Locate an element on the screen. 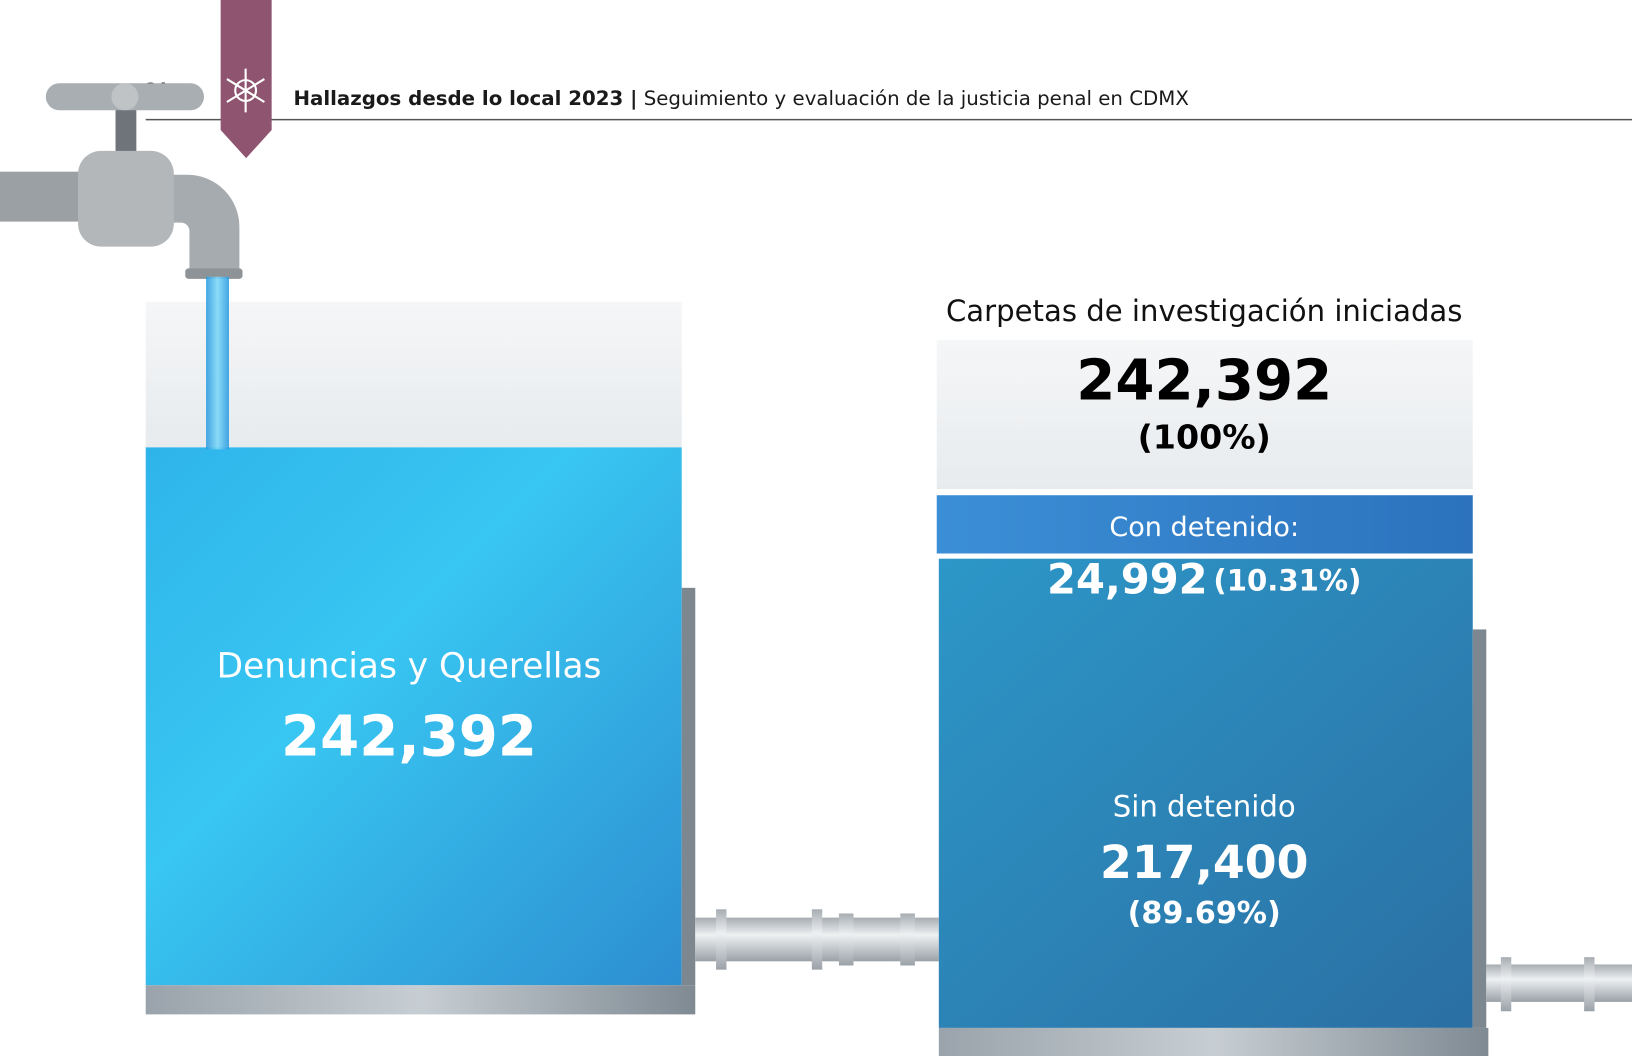  detainee-band is located at coordinates (1204, 524).